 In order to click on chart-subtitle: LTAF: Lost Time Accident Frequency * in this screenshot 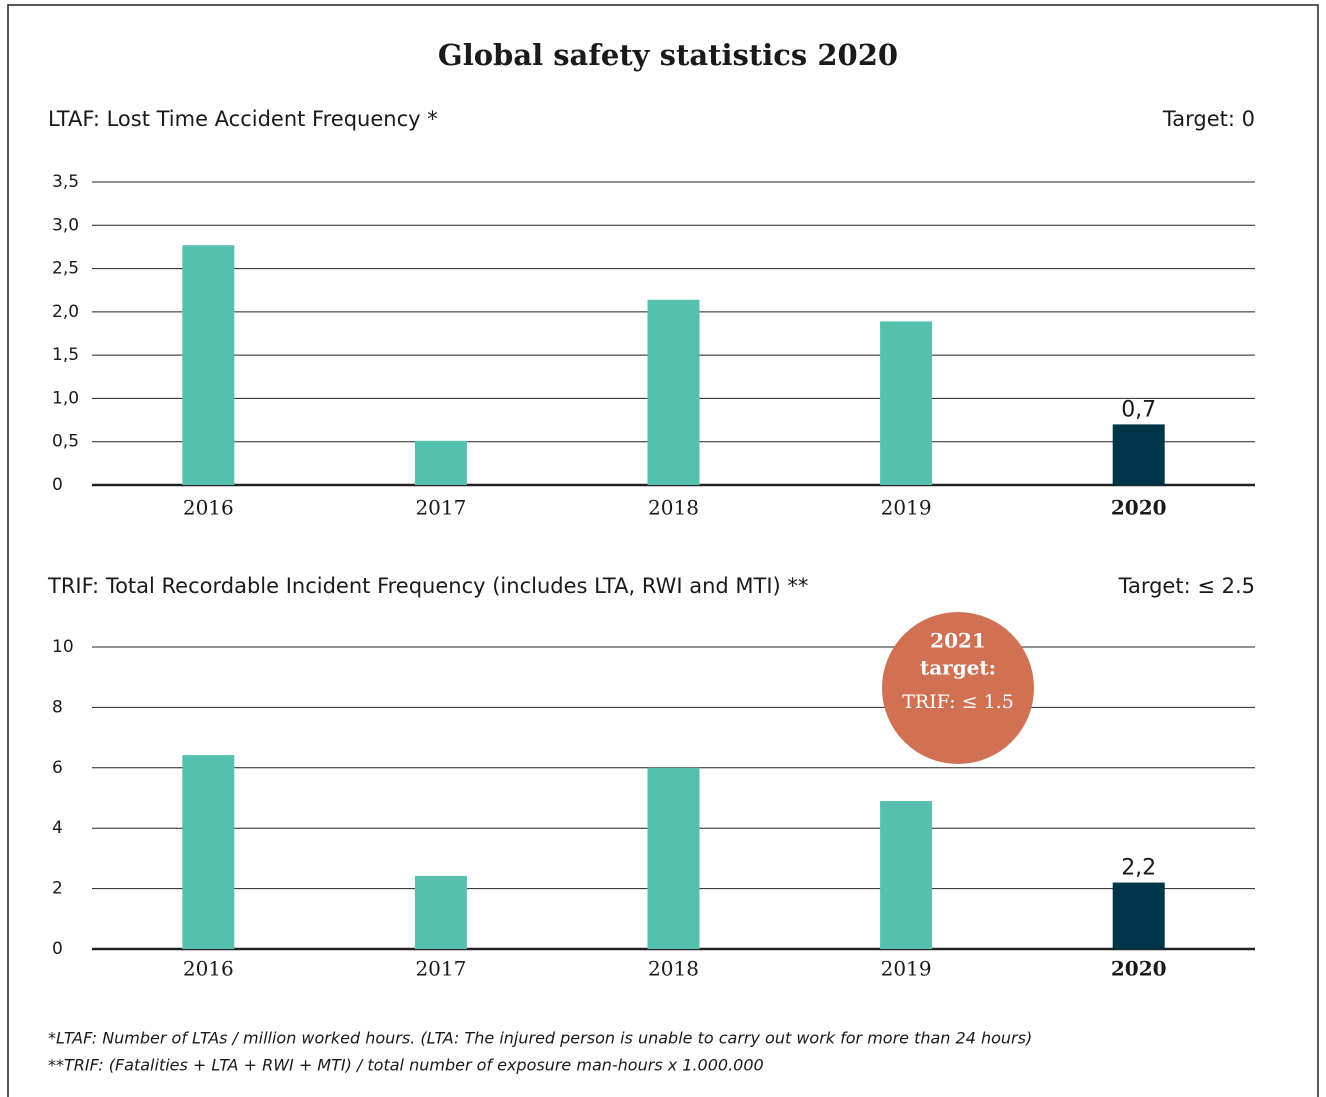, I will do `click(243, 119)`.